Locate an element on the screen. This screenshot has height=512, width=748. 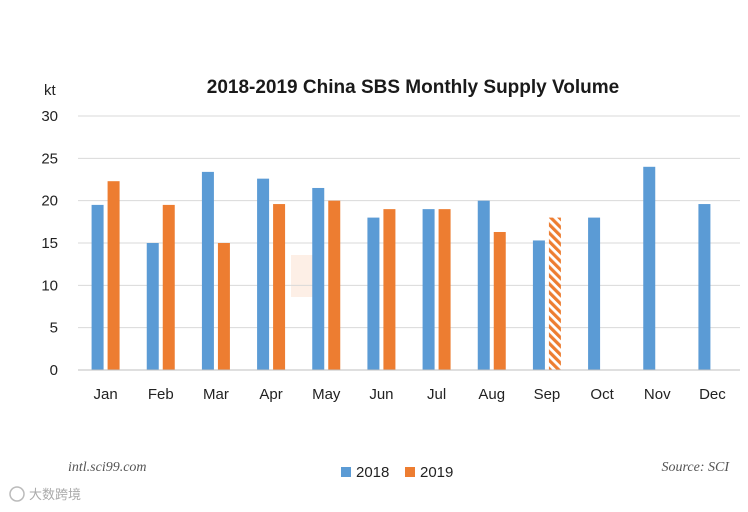
site-url: intl.sci99.com is located at coordinates (107, 467).